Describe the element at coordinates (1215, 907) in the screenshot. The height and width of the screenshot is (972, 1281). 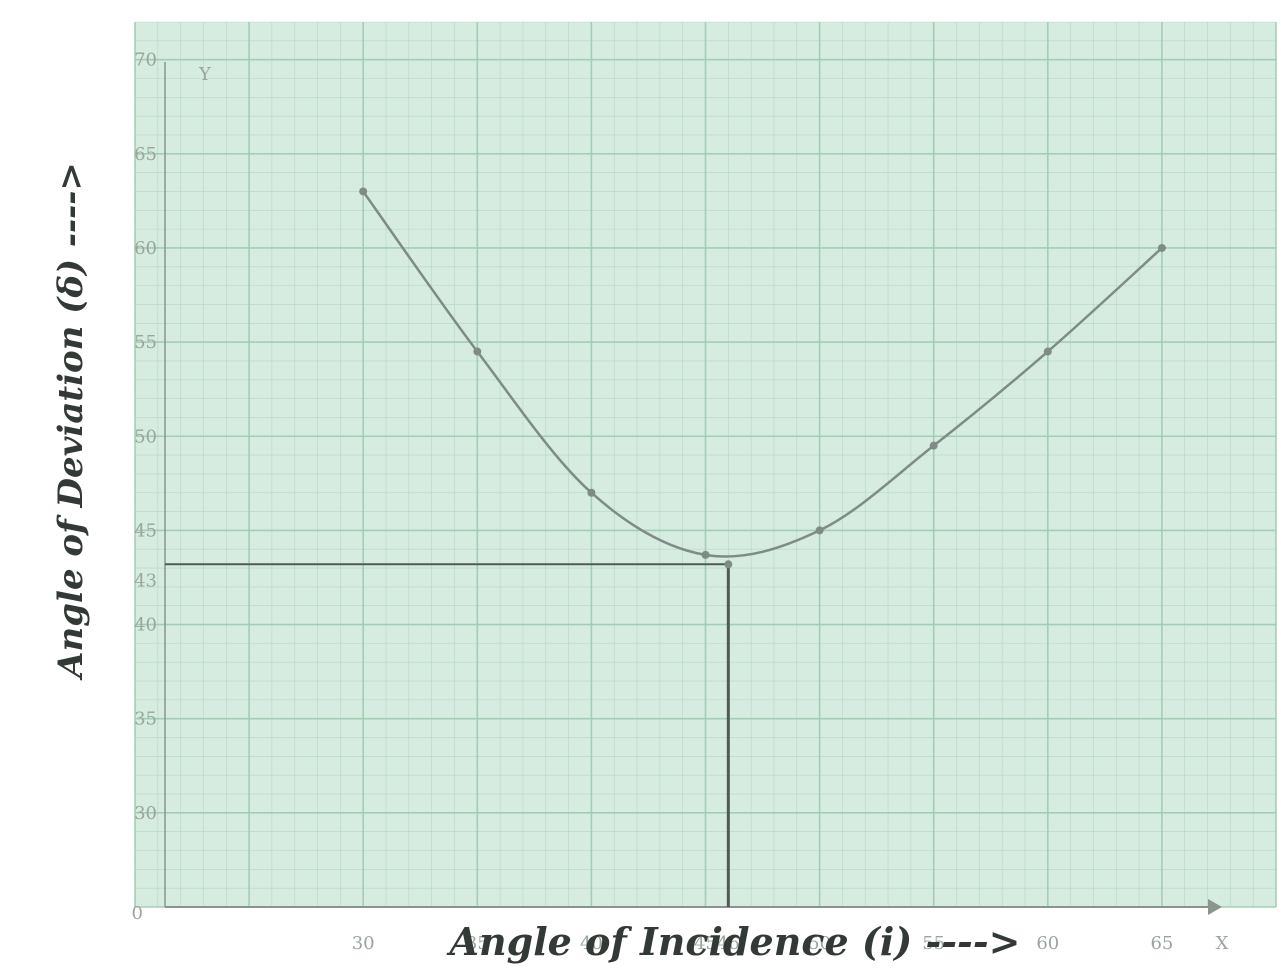
I see `x-axis-arrow` at that location.